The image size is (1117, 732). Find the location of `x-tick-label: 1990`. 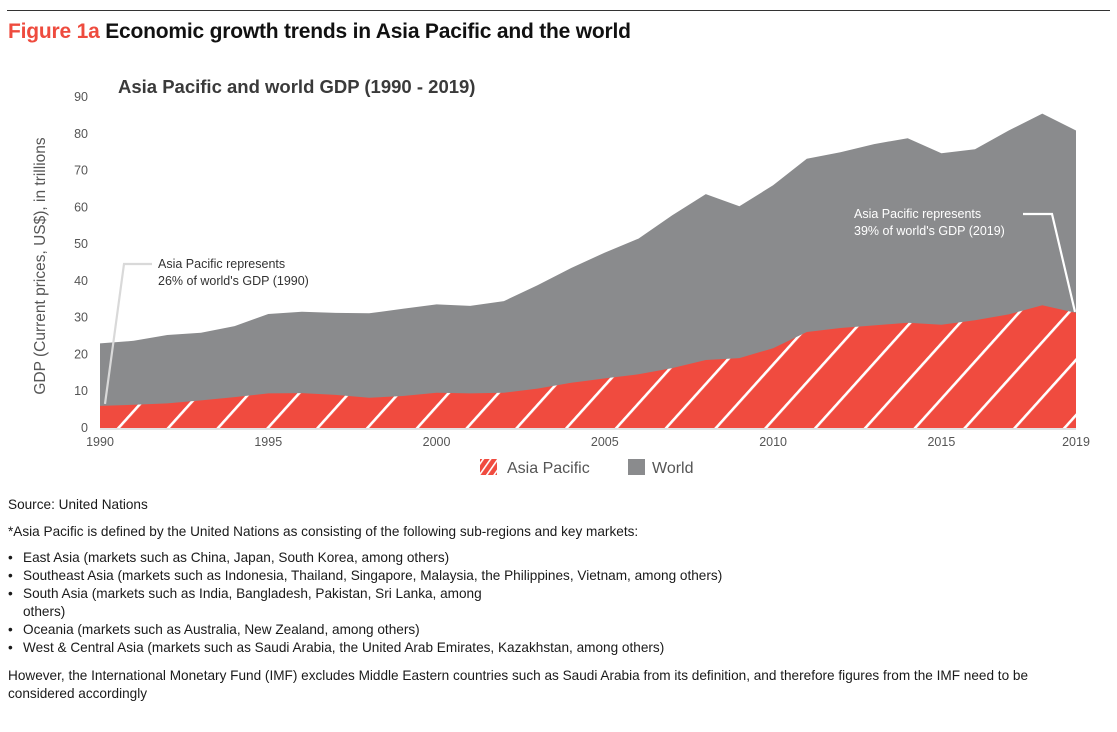

x-tick-label: 1990 is located at coordinates (100, 442).